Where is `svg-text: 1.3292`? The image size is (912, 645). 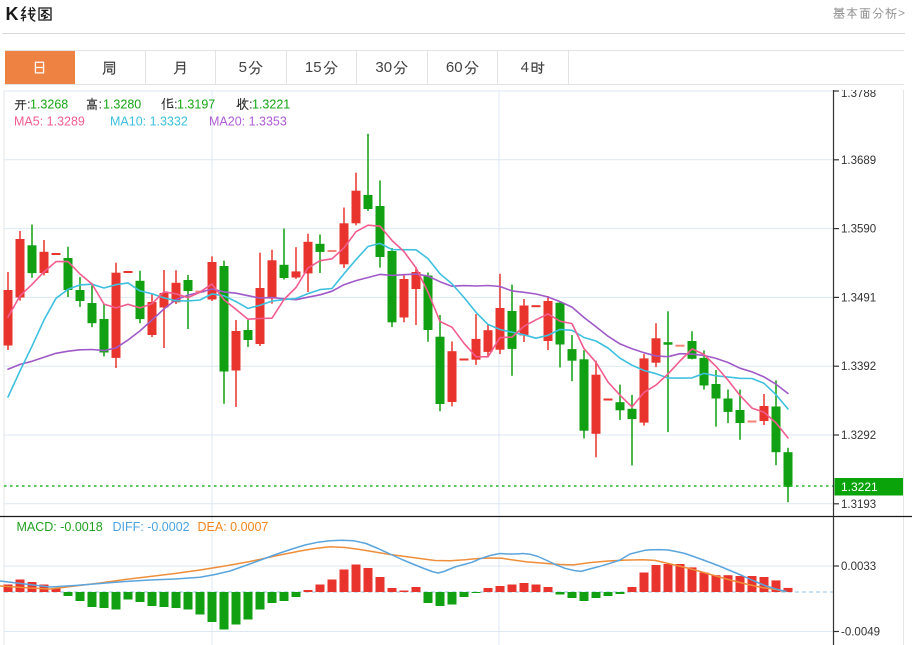
svg-text: 1.3292 is located at coordinates (858, 436).